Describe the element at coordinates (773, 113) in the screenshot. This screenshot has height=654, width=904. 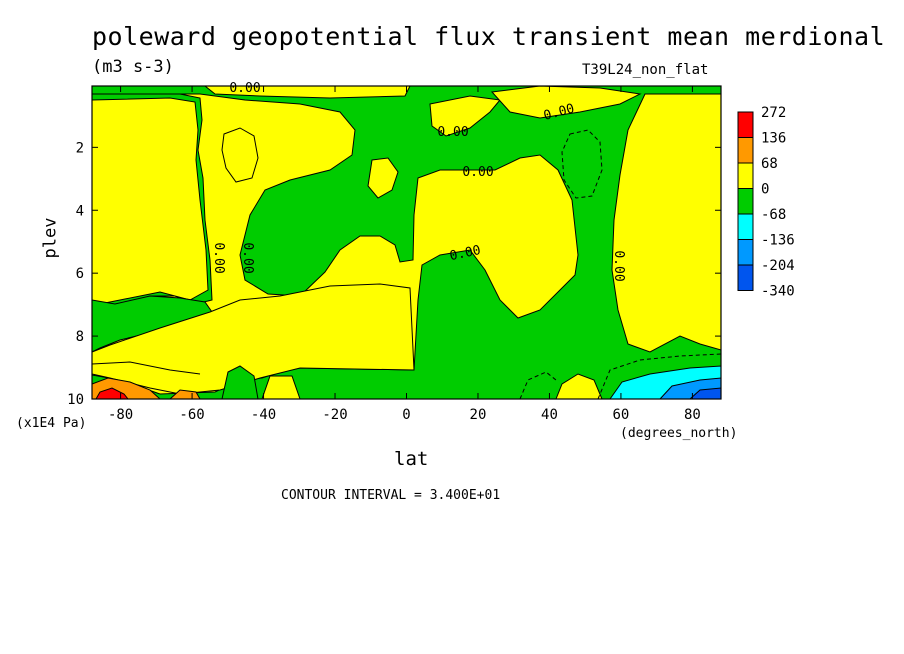
I see `legend-level-label: 272` at that location.